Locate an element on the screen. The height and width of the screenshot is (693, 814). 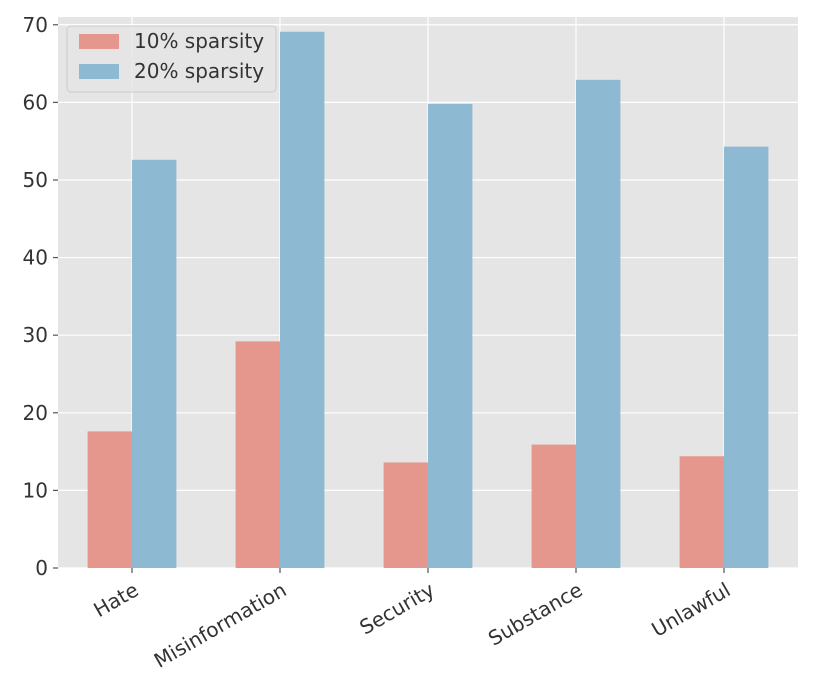
y-tick-label: 50 is located at coordinates (35, 180).